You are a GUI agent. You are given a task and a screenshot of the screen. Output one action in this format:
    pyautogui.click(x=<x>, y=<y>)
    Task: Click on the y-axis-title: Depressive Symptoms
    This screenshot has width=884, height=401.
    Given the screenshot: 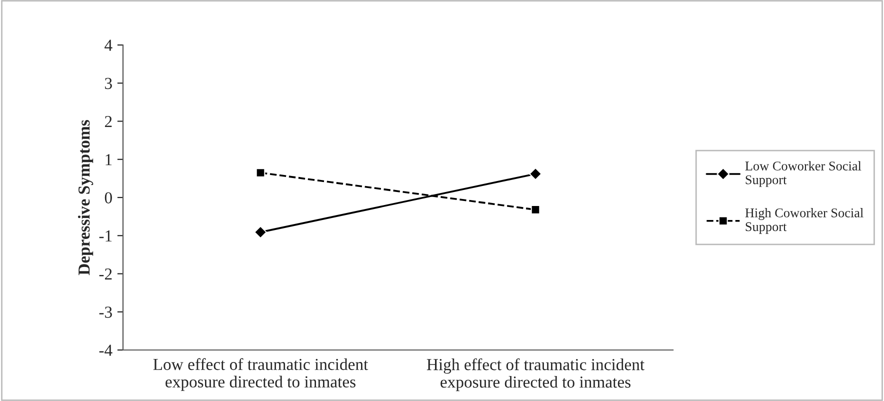 What is the action you would take?
    pyautogui.click(x=86, y=198)
    